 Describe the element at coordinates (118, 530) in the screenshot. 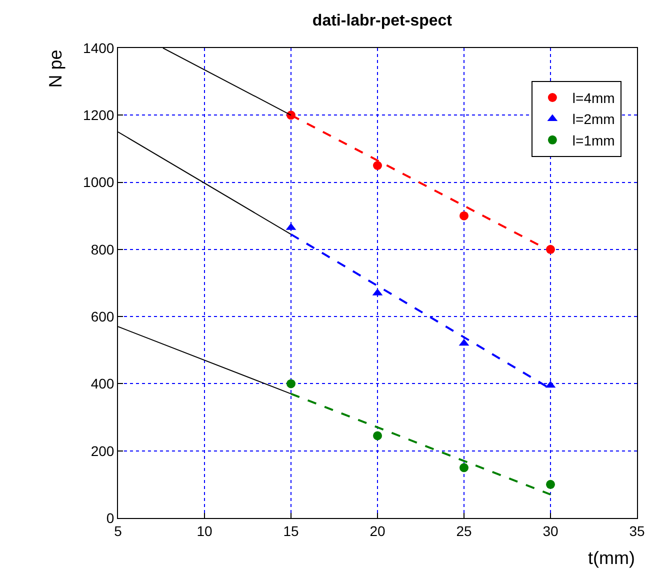

I see `x-tick-label: 5` at that location.